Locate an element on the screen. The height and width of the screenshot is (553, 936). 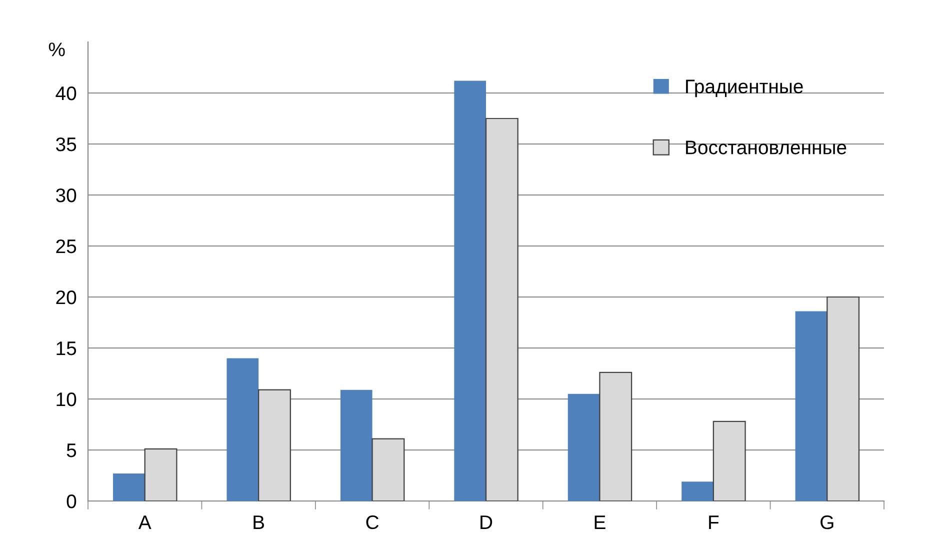
legend-label: Восстановленные is located at coordinates (766, 147).